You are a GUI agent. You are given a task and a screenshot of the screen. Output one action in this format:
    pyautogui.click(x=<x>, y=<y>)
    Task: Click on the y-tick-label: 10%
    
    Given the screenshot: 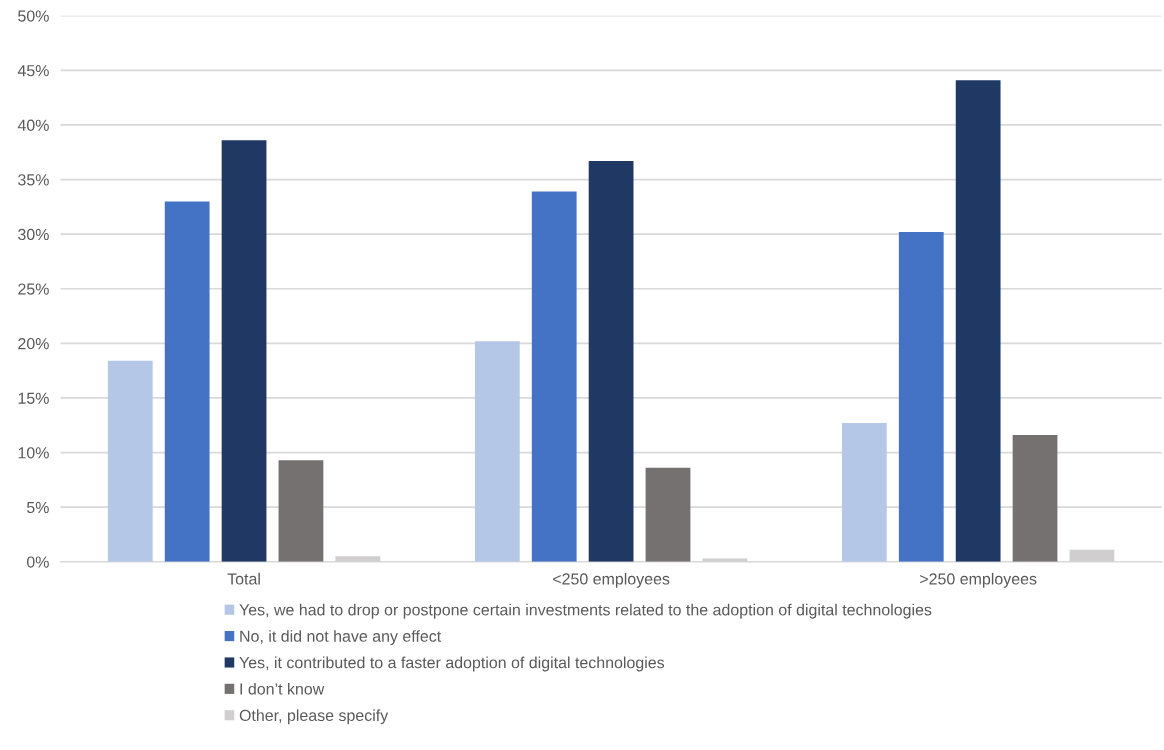 What is the action you would take?
    pyautogui.click(x=33, y=453)
    